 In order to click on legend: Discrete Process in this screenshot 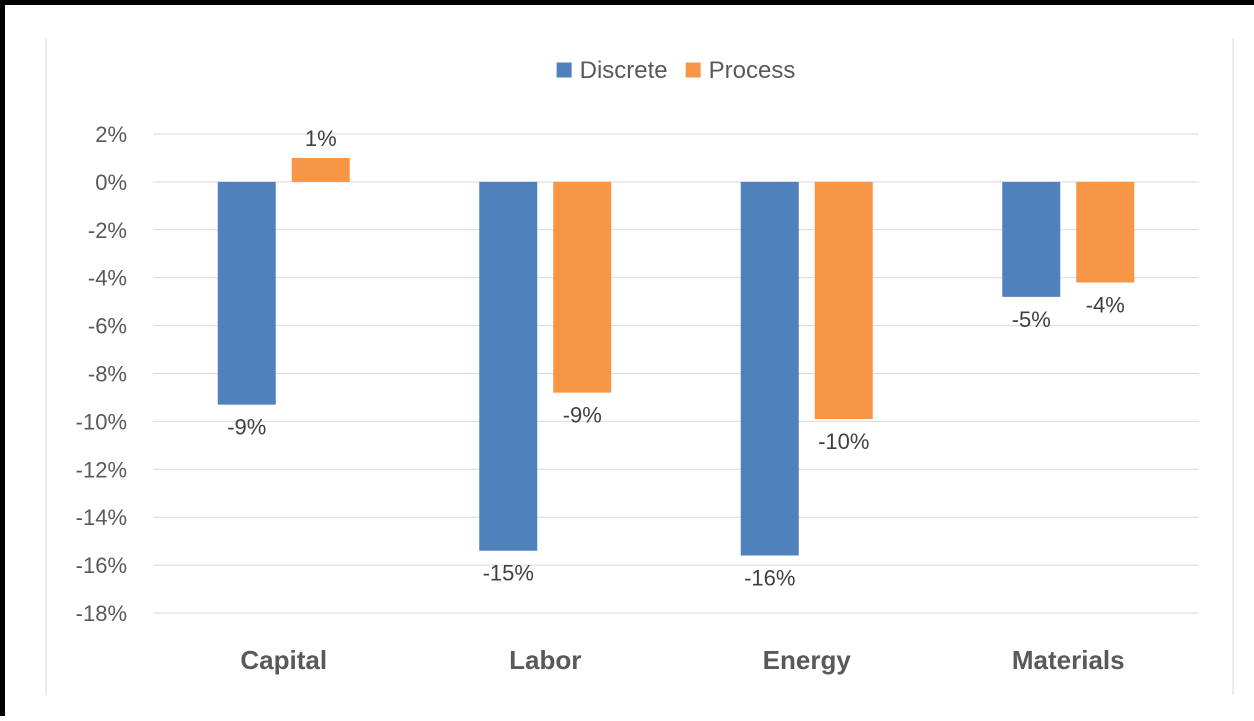, I will do `click(676, 70)`.